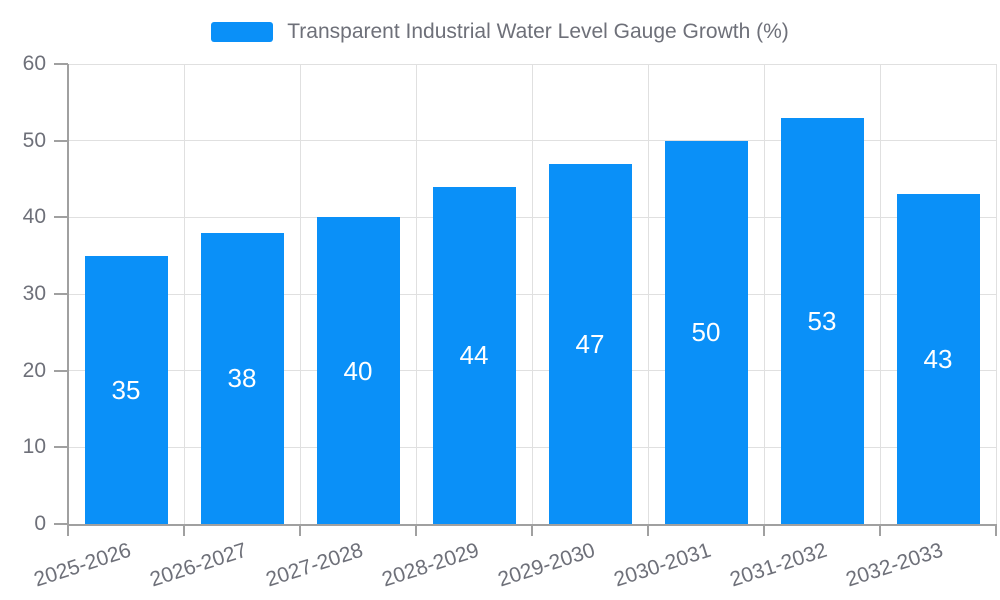  I want to click on x-axis-label: 2025-2026, so click(82, 565).